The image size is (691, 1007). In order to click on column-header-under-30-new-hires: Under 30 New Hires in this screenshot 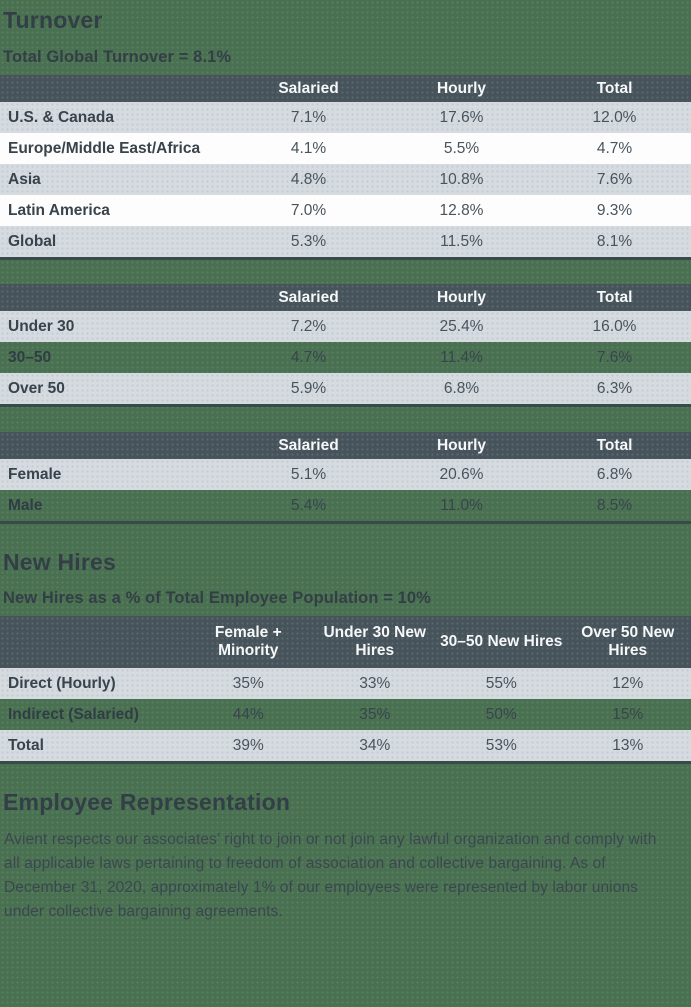, I will do `click(374, 641)`.